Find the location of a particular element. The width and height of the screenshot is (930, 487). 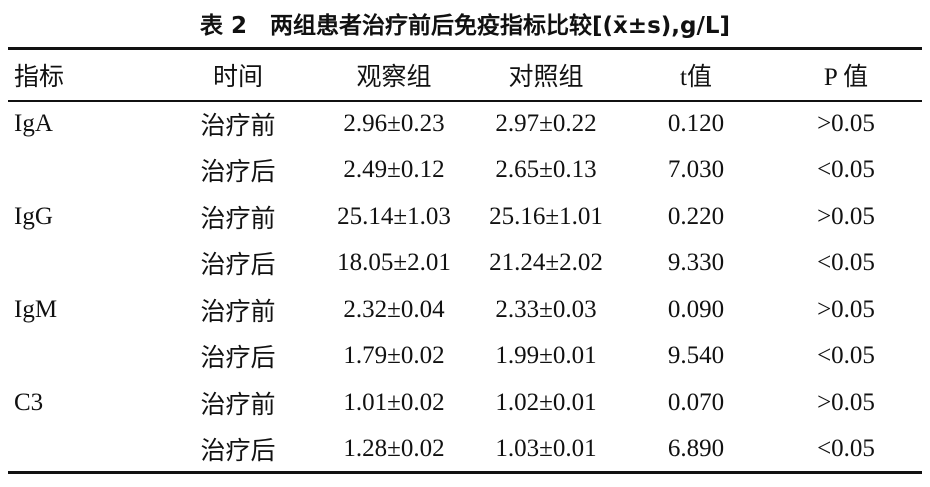

indicator-cell: C3 is located at coordinates (29, 402).